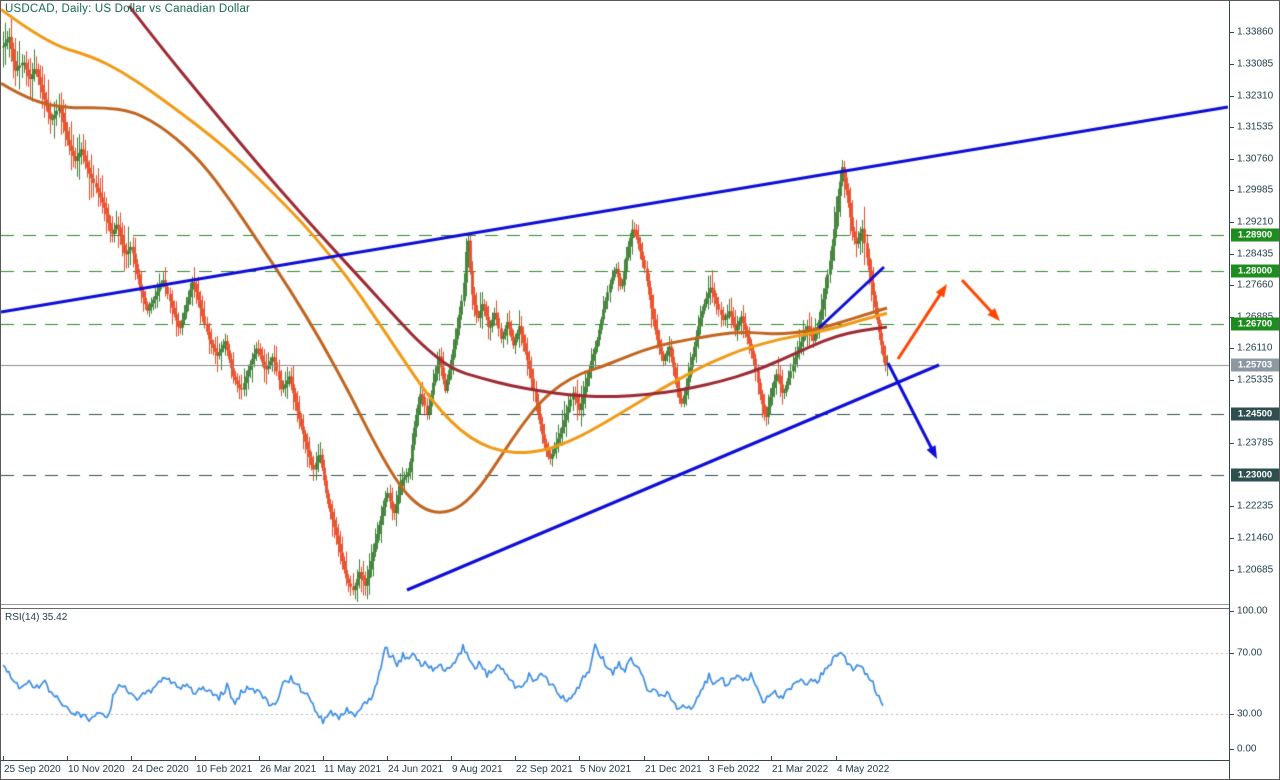 This screenshot has width=1280, height=780. What do you see at coordinates (1255, 380) in the screenshot?
I see `price-tick-label: 1.25335` at bounding box center [1255, 380].